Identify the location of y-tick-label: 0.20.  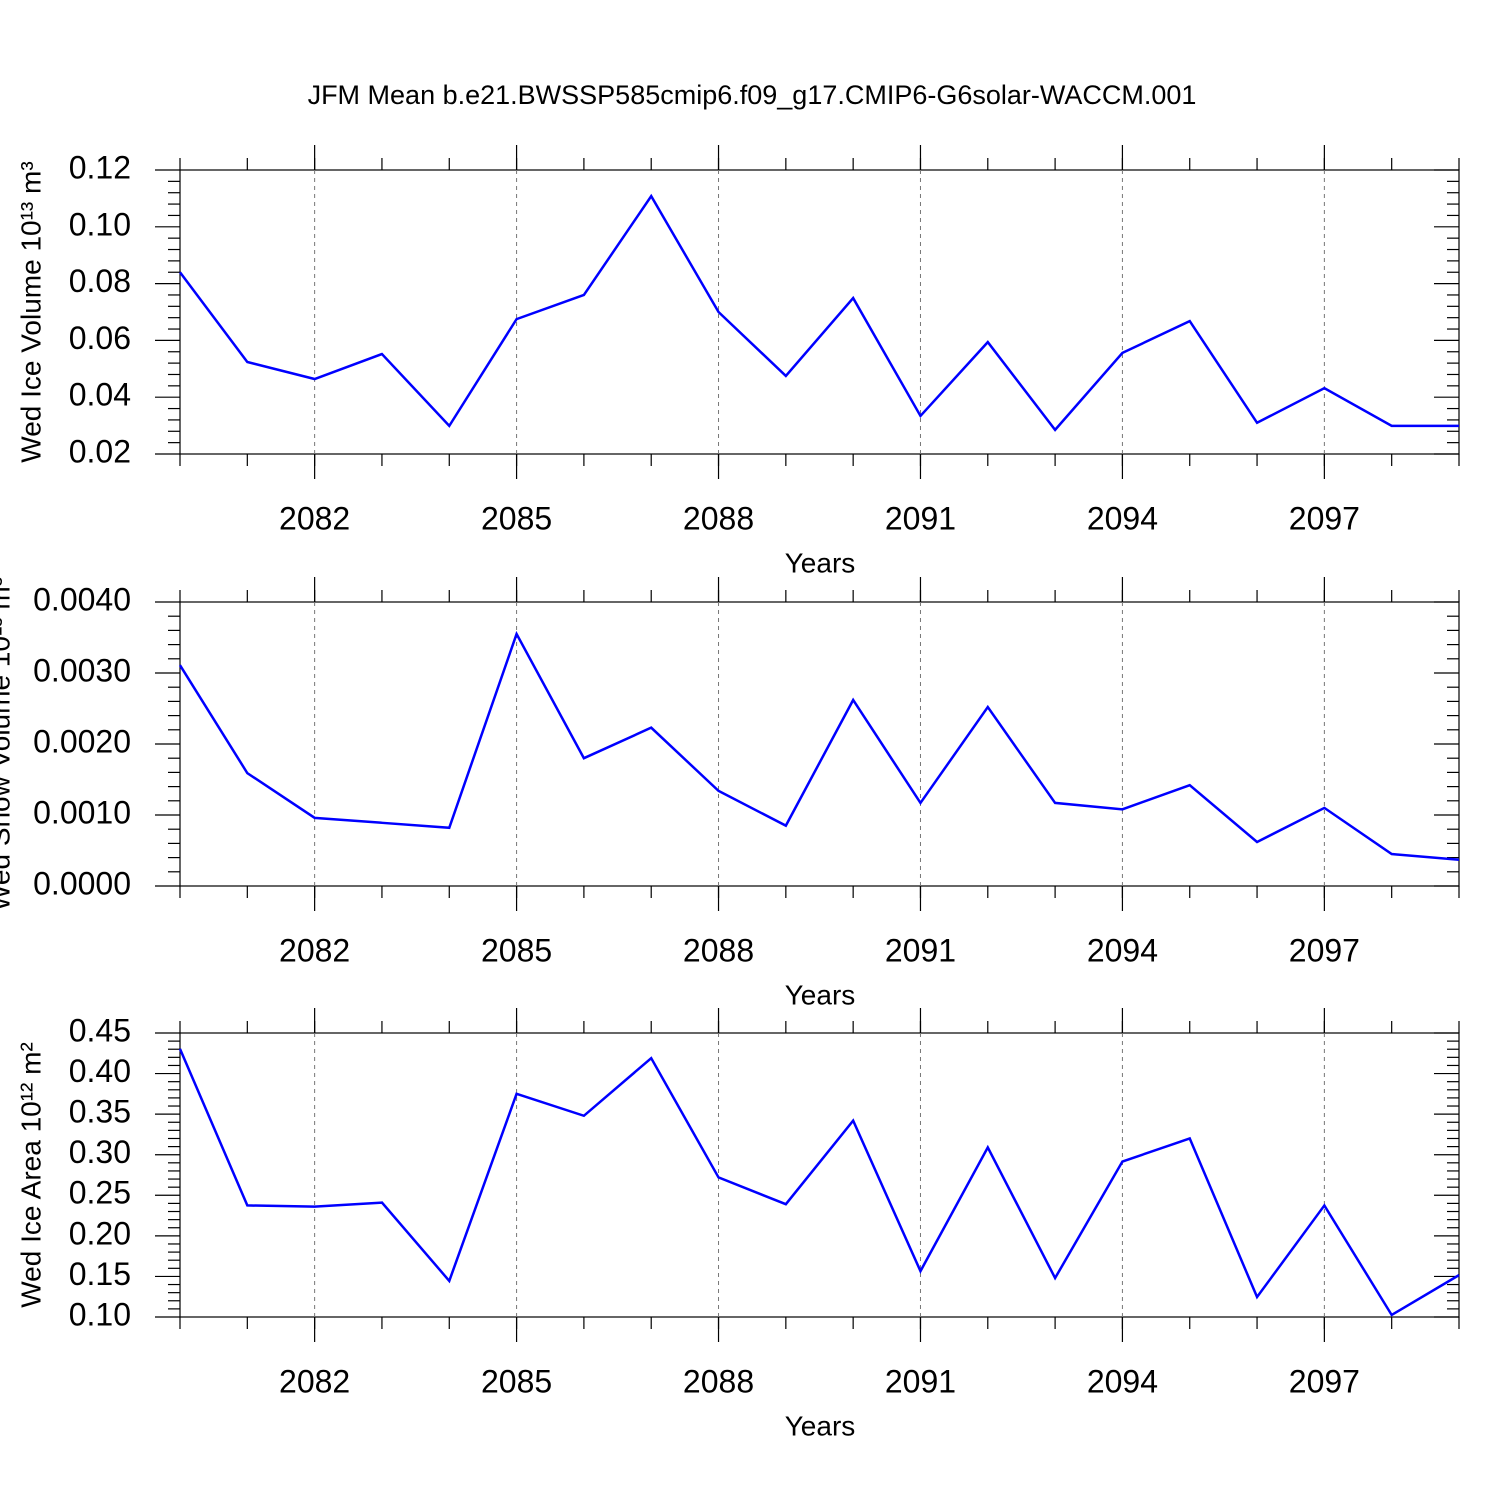
(100, 1233).